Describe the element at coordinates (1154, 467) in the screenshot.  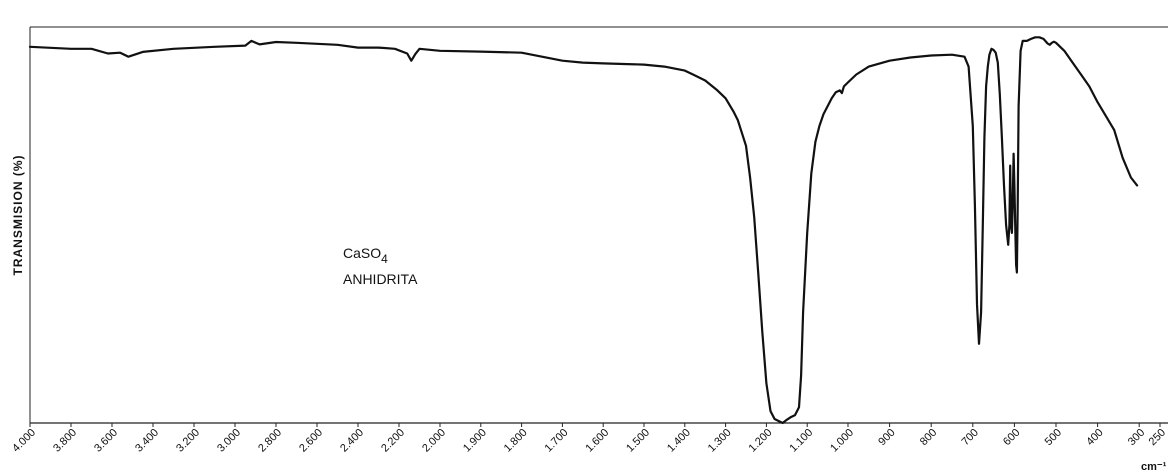
I see `x-axis-unit-label: cm⁻¹` at that location.